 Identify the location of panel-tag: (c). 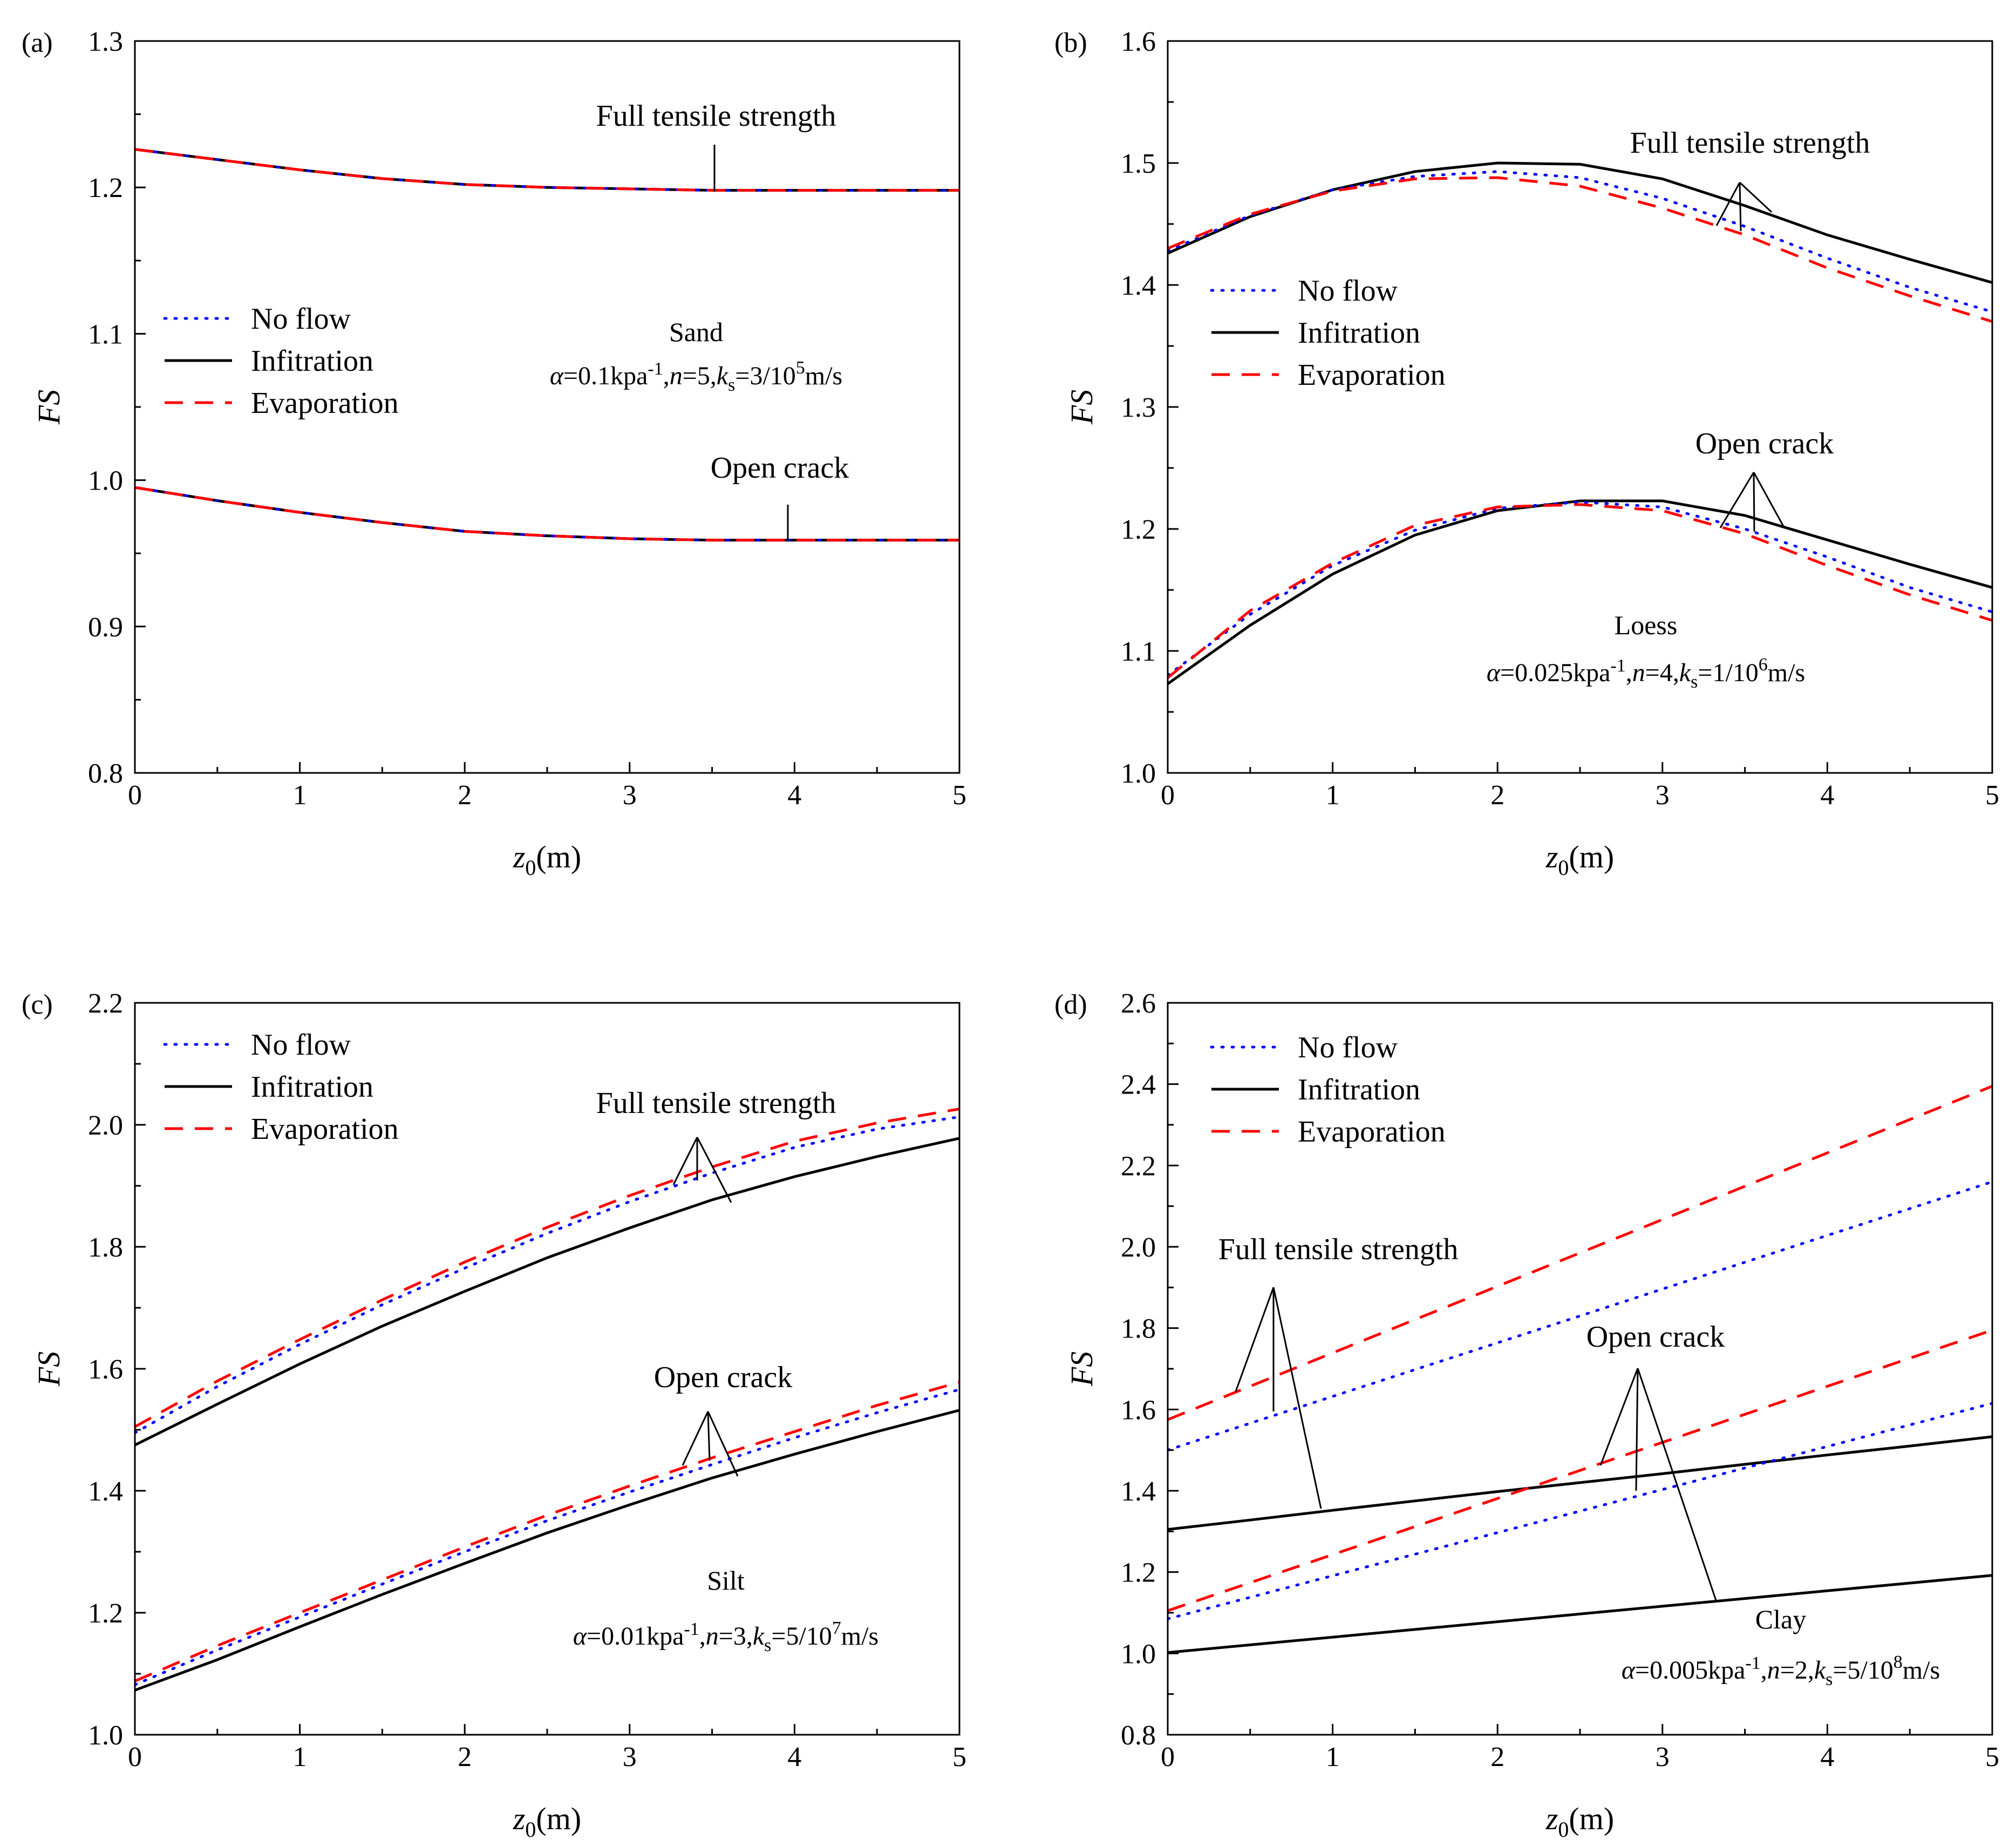
(37, 1004).